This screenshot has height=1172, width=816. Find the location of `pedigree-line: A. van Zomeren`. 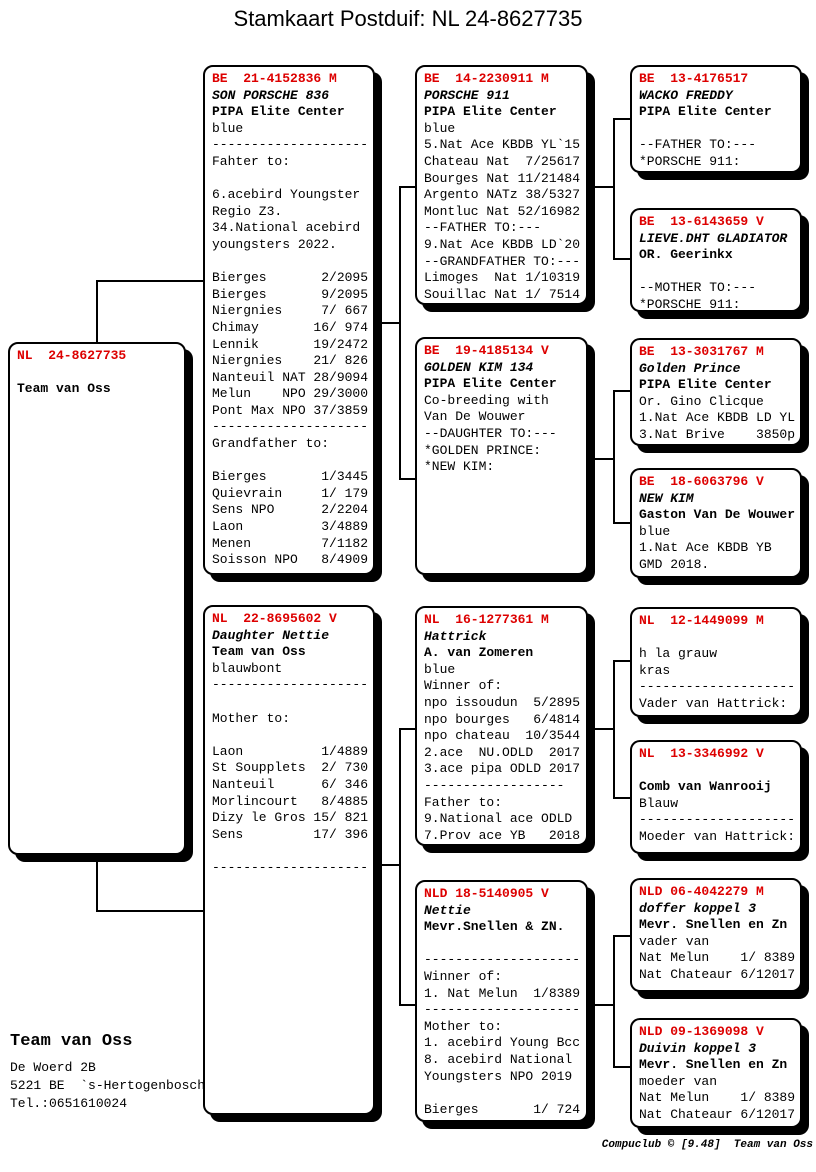

pedigree-line: A. van Zomeren is located at coordinates (479, 653).